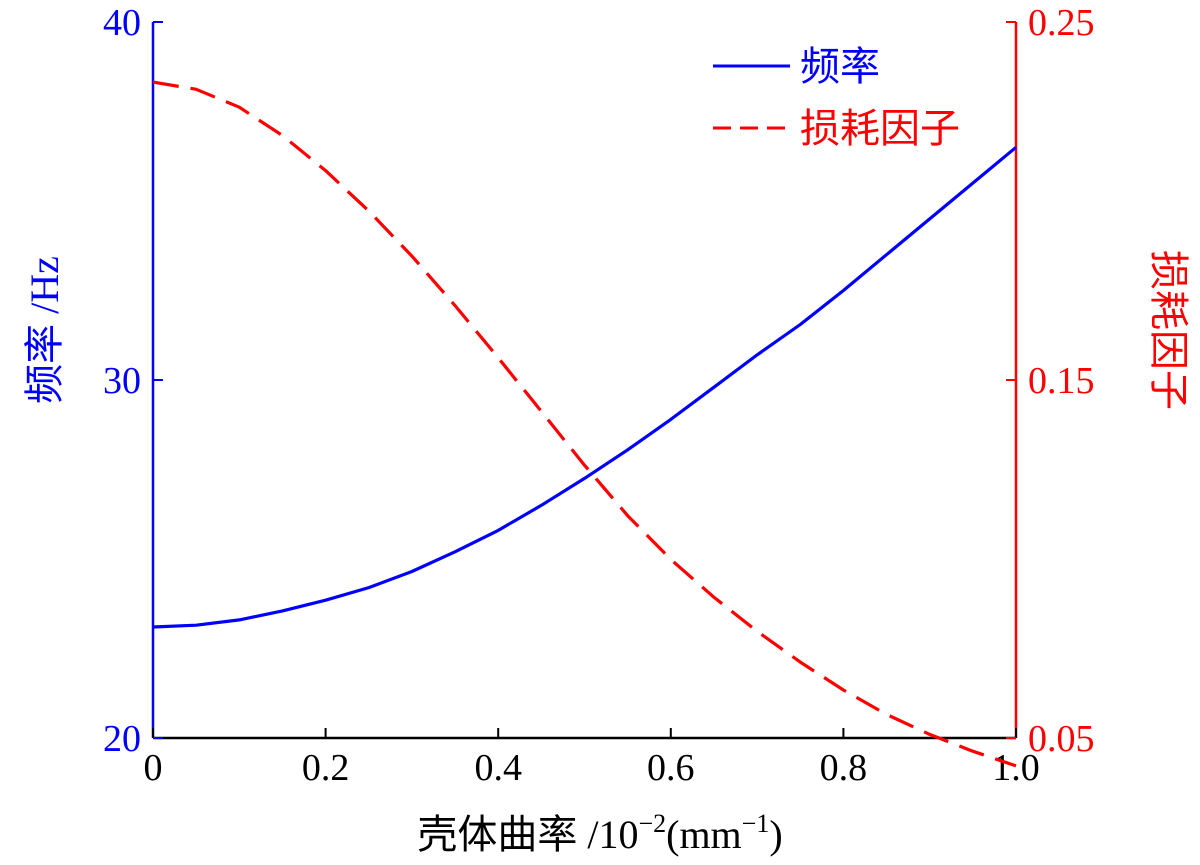 The image size is (1200, 865). Describe the element at coordinates (844, 768) in the screenshot. I see `x-tick-label: 0.8` at that location.